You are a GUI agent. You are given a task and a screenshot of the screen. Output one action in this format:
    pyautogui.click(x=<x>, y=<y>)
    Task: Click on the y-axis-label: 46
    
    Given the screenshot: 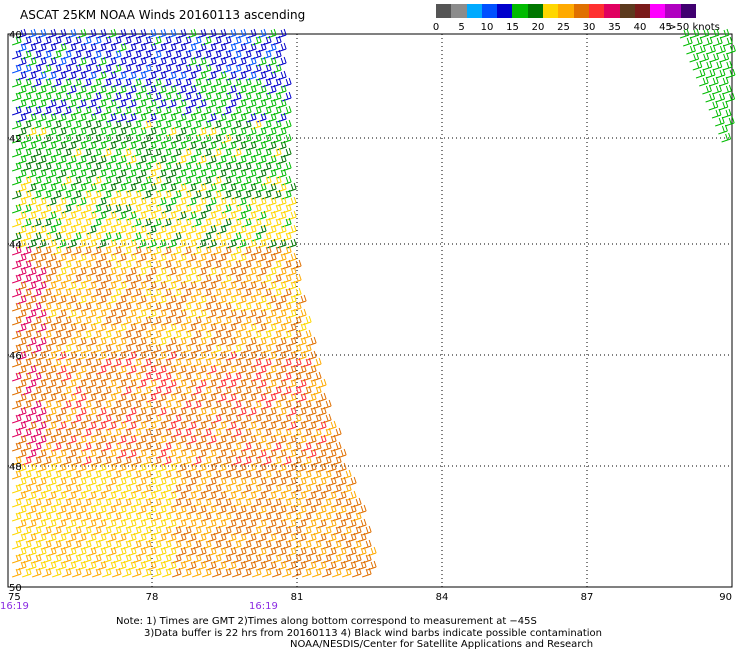 What is the action you would take?
    pyautogui.click(x=15, y=356)
    